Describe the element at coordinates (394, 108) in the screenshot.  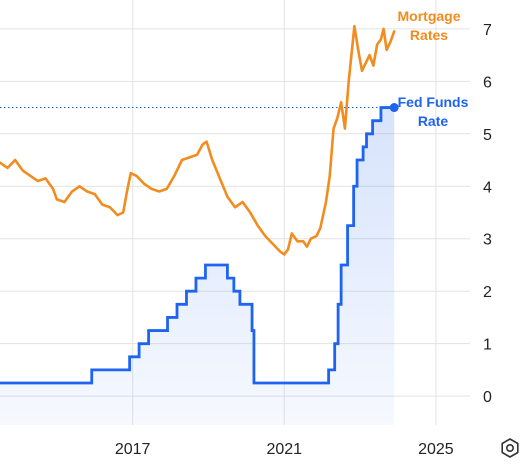
I see `fed-funds-end-marker` at that location.